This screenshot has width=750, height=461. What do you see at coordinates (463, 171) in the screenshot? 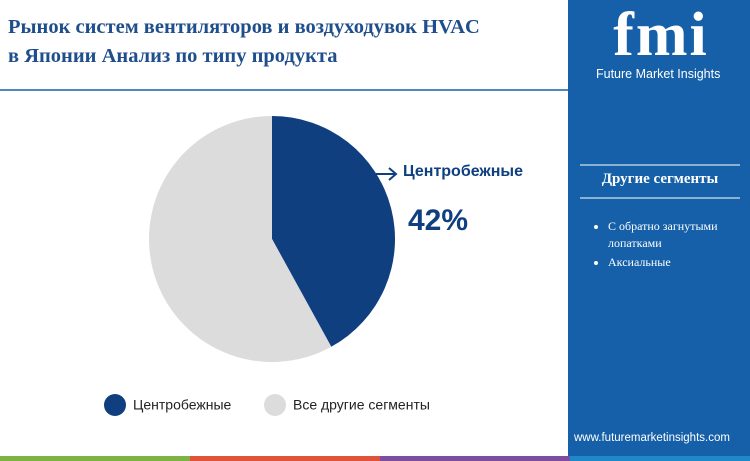
I see `annotation-label: Центробежные` at bounding box center [463, 171].